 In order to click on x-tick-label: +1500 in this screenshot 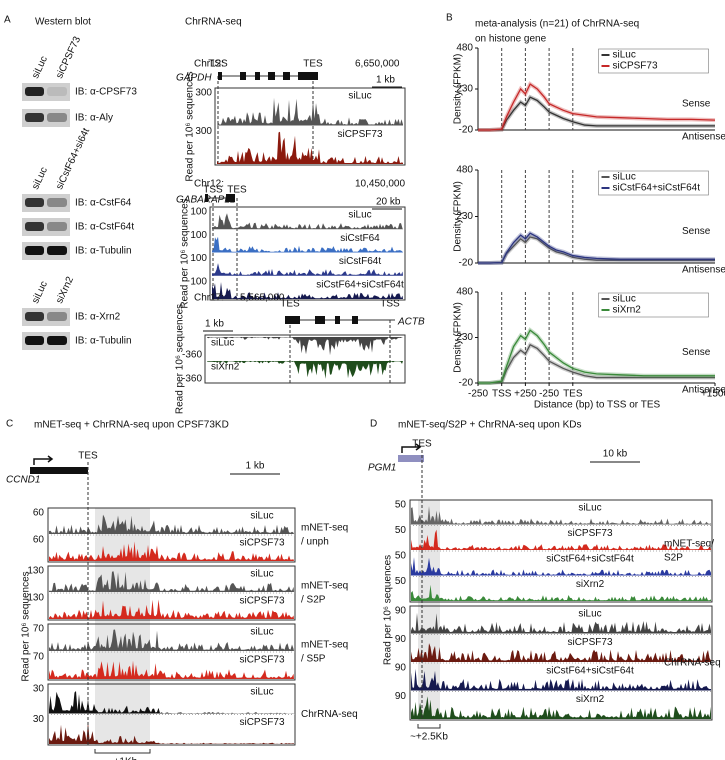, I will do `click(713, 394)`.